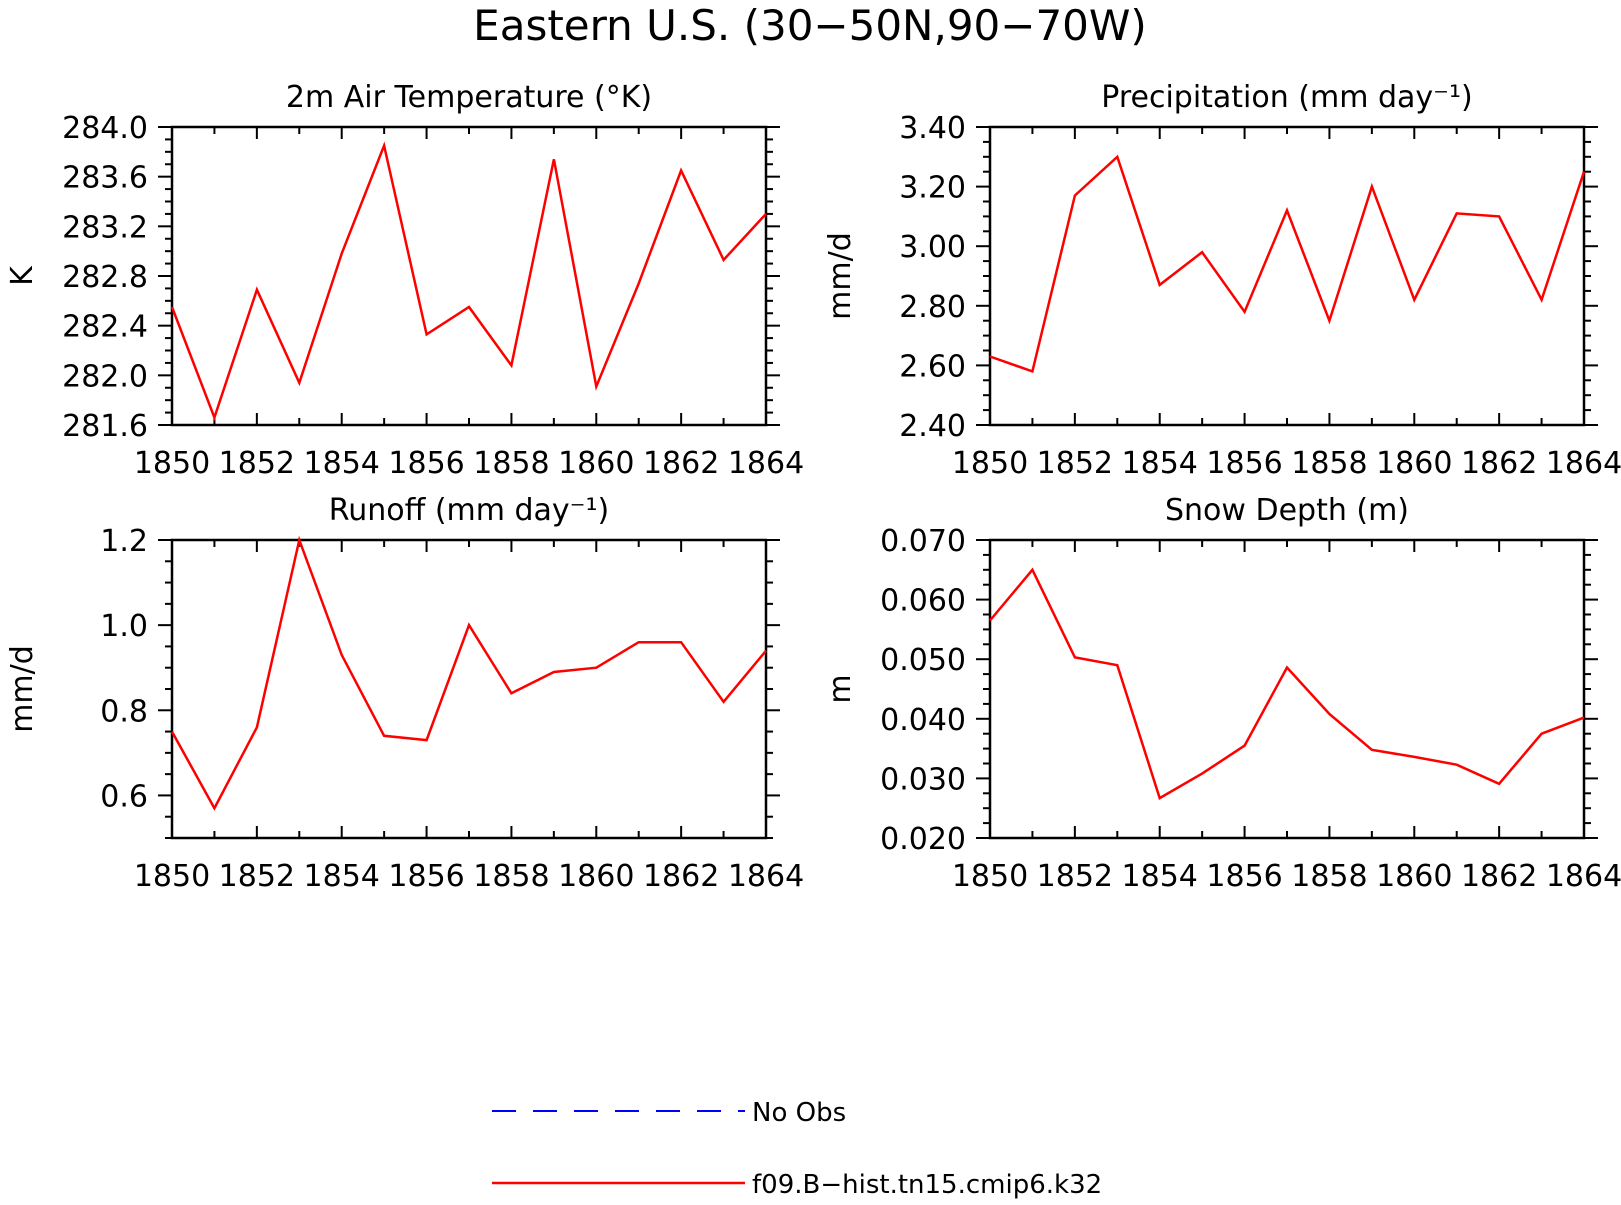 This screenshot has width=1621, height=1205. Describe the element at coordinates (105, 178) in the screenshot. I see `y-tick-label: 283.6` at that location.